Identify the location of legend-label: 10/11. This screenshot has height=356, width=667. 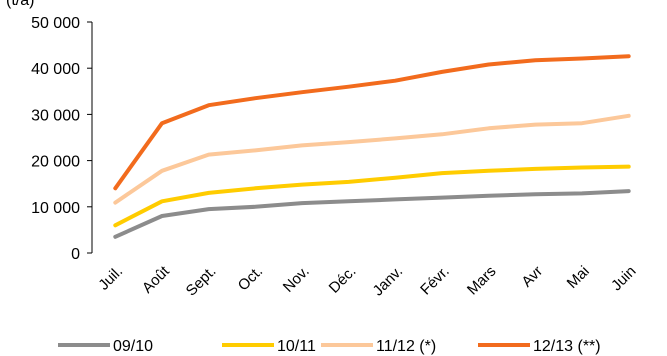
(296, 346).